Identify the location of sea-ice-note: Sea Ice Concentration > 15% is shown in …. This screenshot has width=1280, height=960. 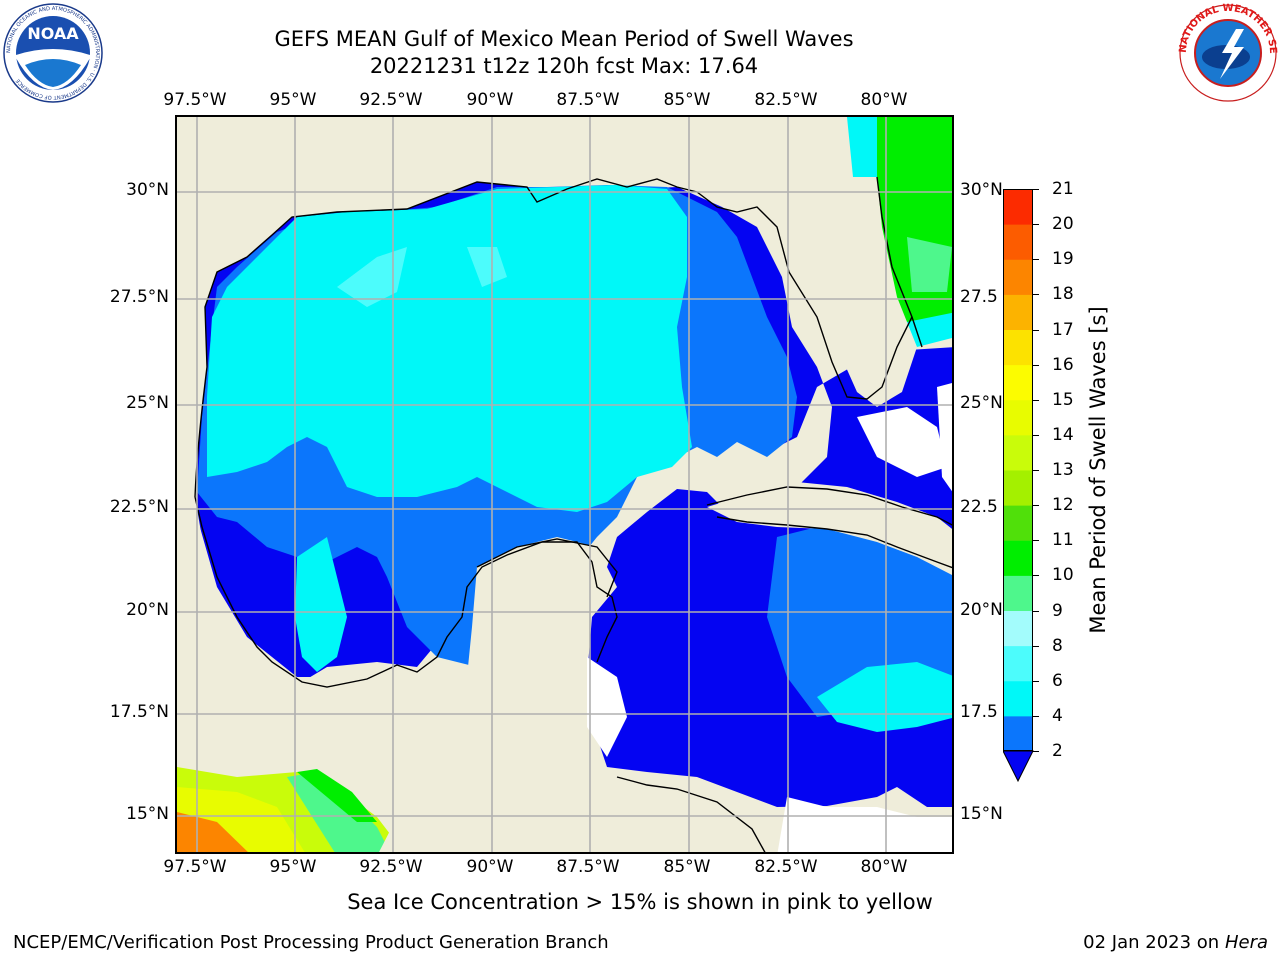
(640, 902).